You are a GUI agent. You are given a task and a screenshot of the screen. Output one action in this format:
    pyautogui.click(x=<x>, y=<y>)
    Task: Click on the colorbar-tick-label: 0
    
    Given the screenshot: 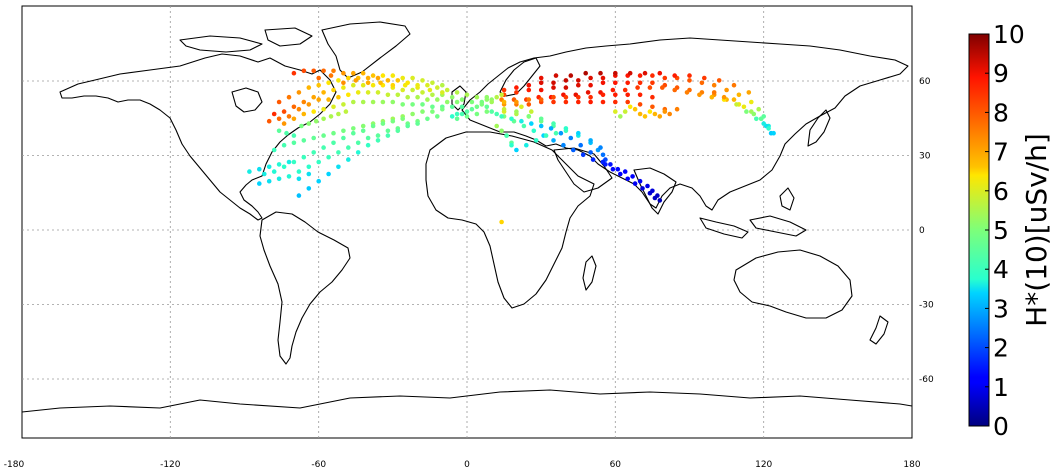 What is the action you would take?
    pyautogui.click(x=1001, y=426)
    